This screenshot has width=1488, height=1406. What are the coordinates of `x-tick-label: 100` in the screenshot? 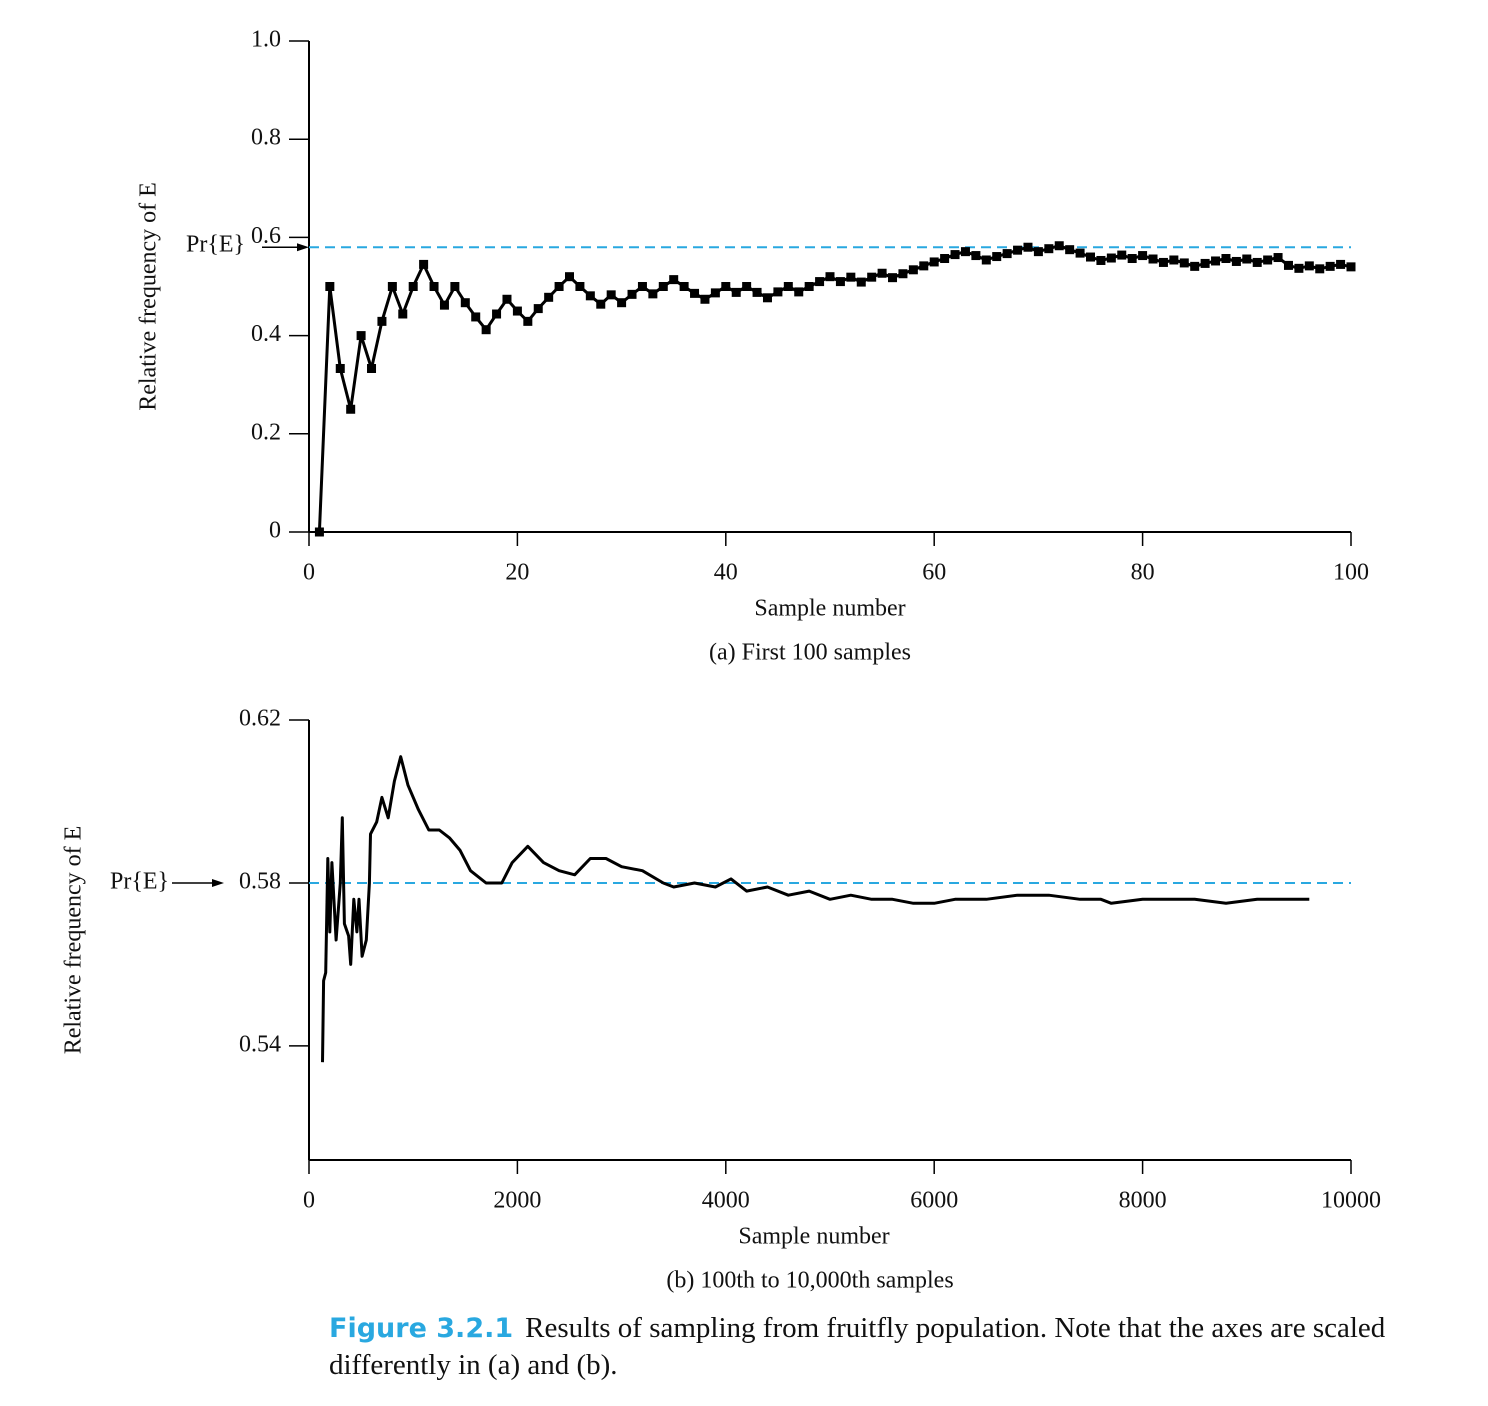 It's located at (1351, 573).